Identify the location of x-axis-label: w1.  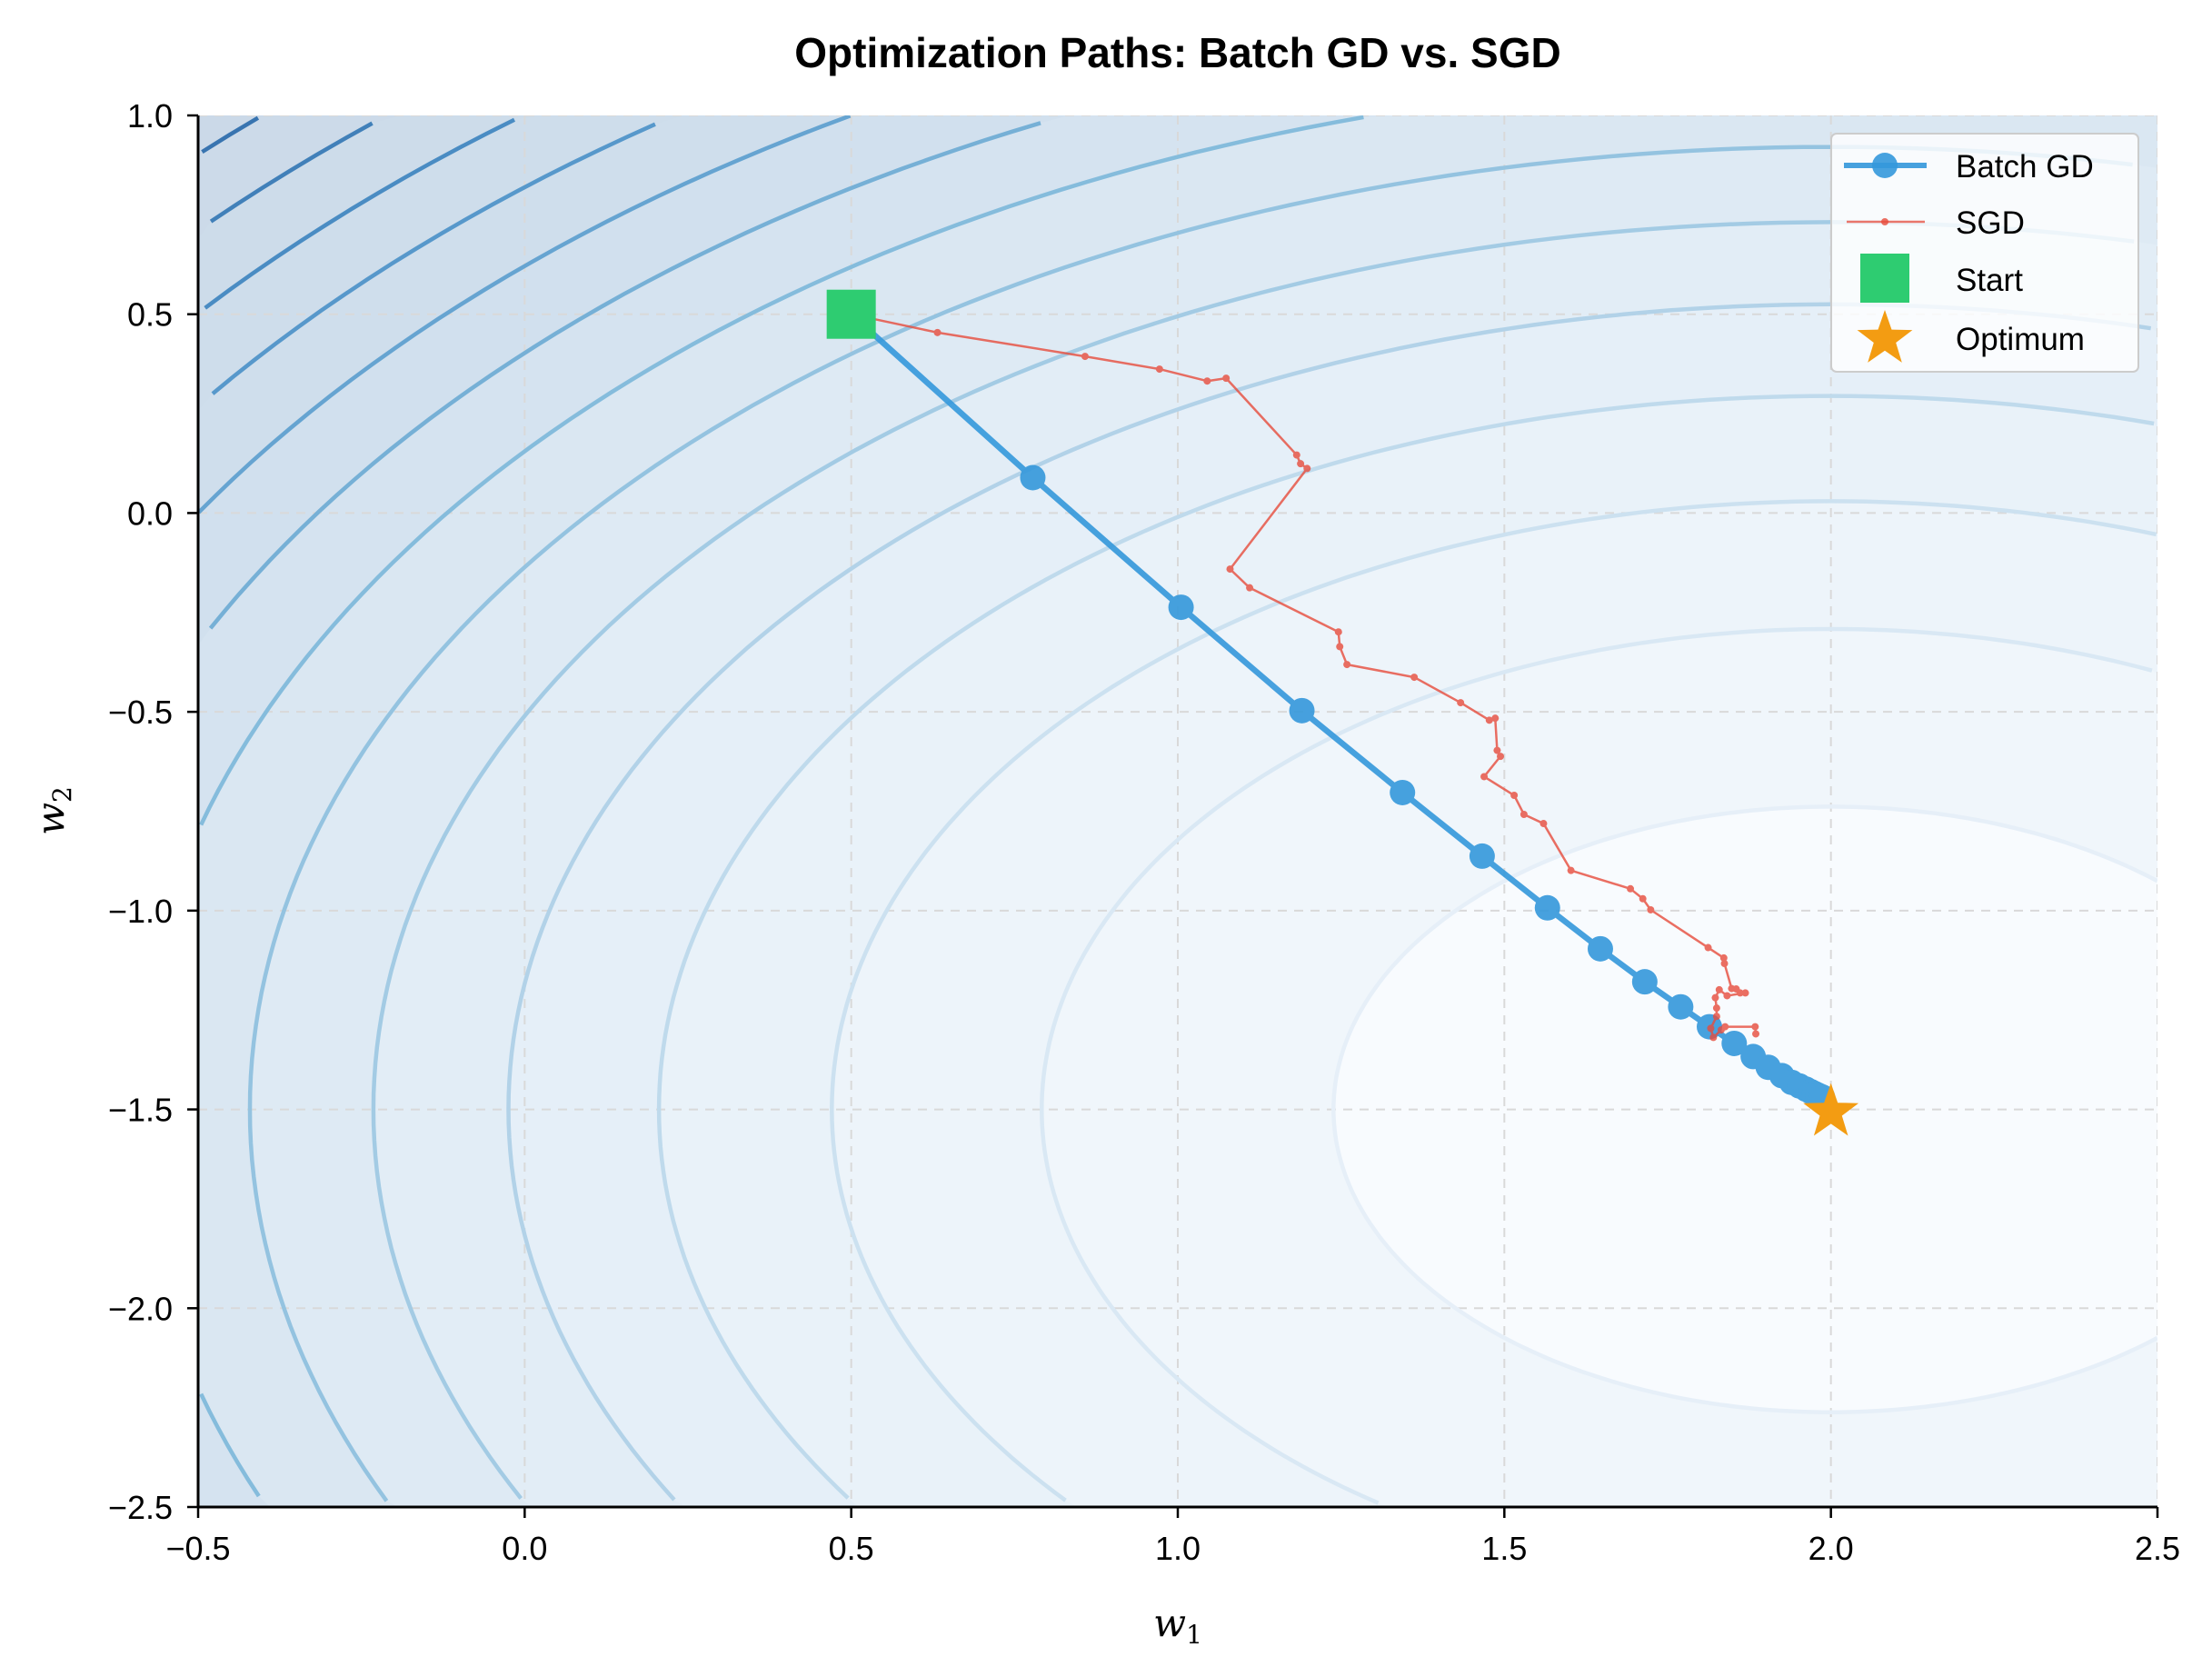
(1177, 1625).